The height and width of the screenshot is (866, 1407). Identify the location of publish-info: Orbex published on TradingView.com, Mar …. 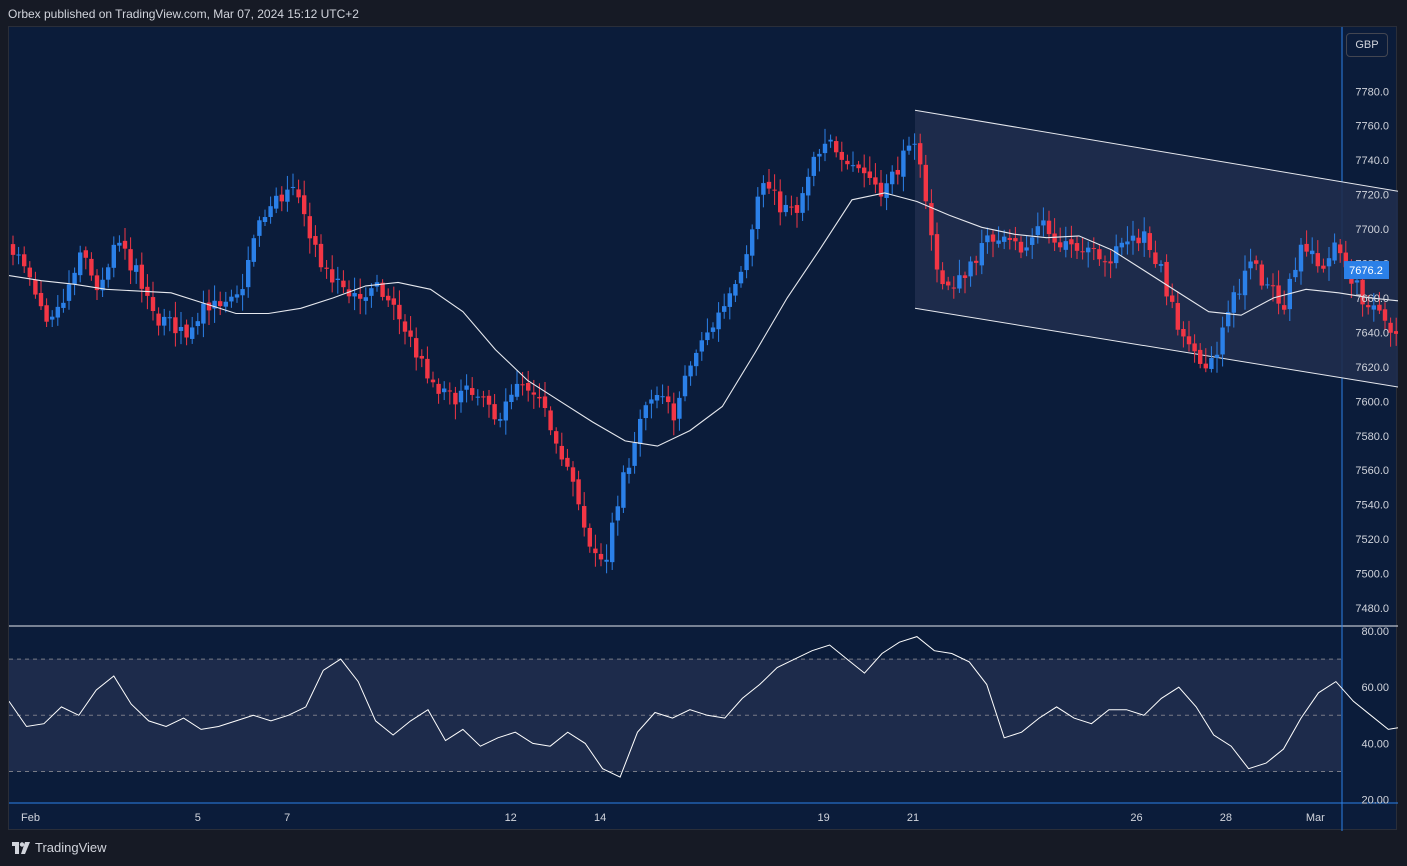
(183, 14).